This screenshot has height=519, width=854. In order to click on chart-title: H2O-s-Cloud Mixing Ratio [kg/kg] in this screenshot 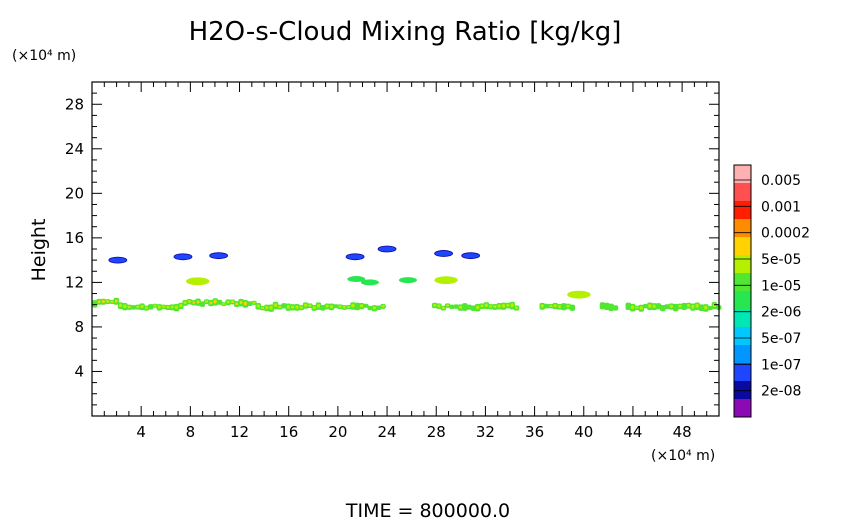, I will do `click(405, 32)`.